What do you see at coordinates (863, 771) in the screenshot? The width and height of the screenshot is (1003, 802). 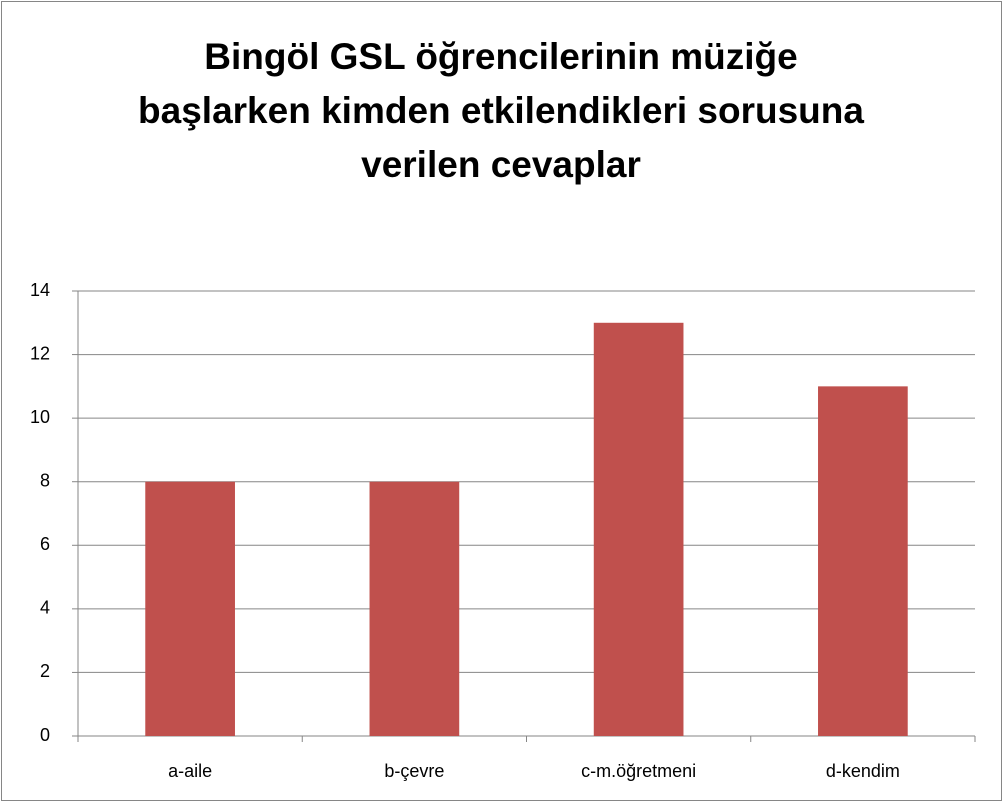 I see `x-tick-label: d-kendim` at bounding box center [863, 771].